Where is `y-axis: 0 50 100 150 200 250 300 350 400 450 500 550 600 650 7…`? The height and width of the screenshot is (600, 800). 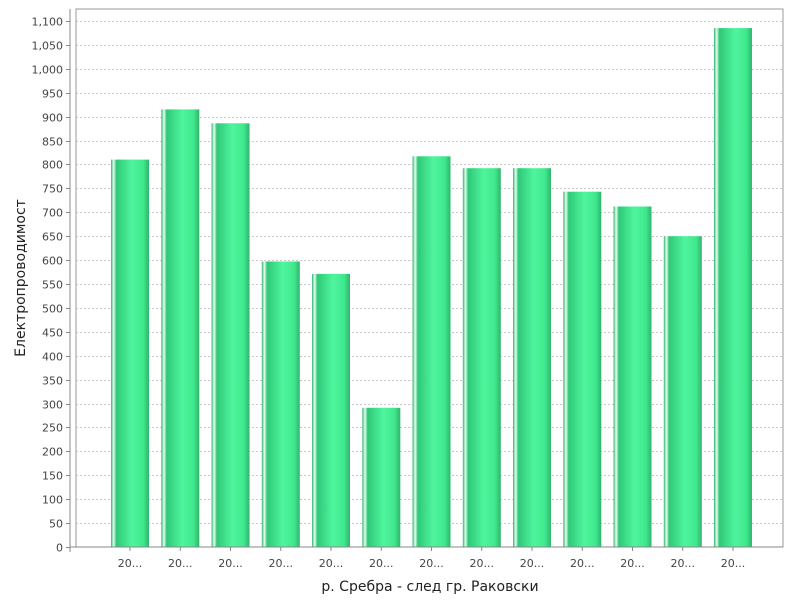
y-axis: 0 50 100 150 200 250 300 350 400 450 500 550 600 650 7… is located at coordinates (51, 285).